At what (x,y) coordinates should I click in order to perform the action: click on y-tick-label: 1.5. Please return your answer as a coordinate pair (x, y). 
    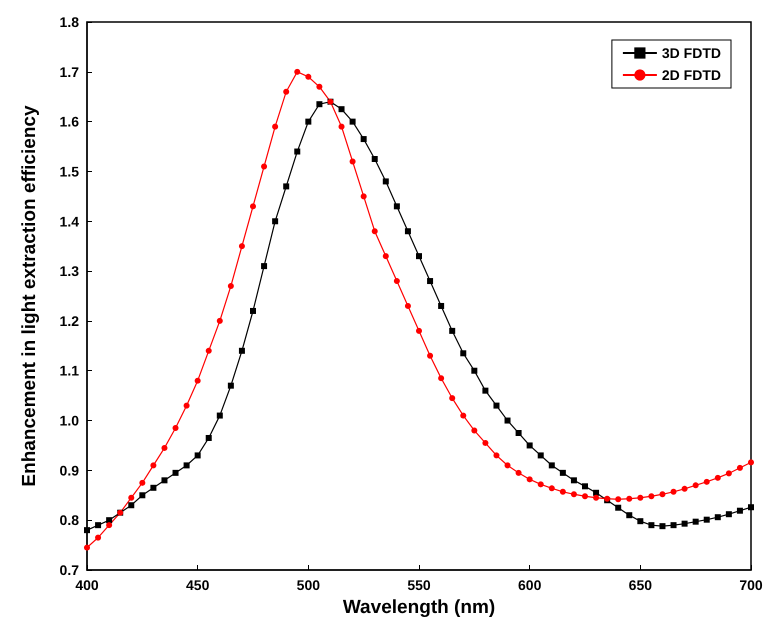
    Looking at the image, I should click on (70, 171).